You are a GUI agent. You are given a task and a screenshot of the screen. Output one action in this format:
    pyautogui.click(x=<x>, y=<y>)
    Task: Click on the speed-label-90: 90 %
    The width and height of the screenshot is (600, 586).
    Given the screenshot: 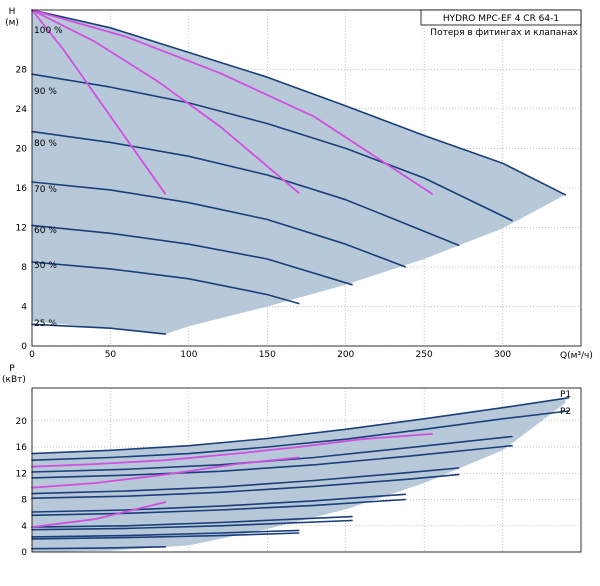 What is the action you would take?
    pyautogui.click(x=45, y=92)
    